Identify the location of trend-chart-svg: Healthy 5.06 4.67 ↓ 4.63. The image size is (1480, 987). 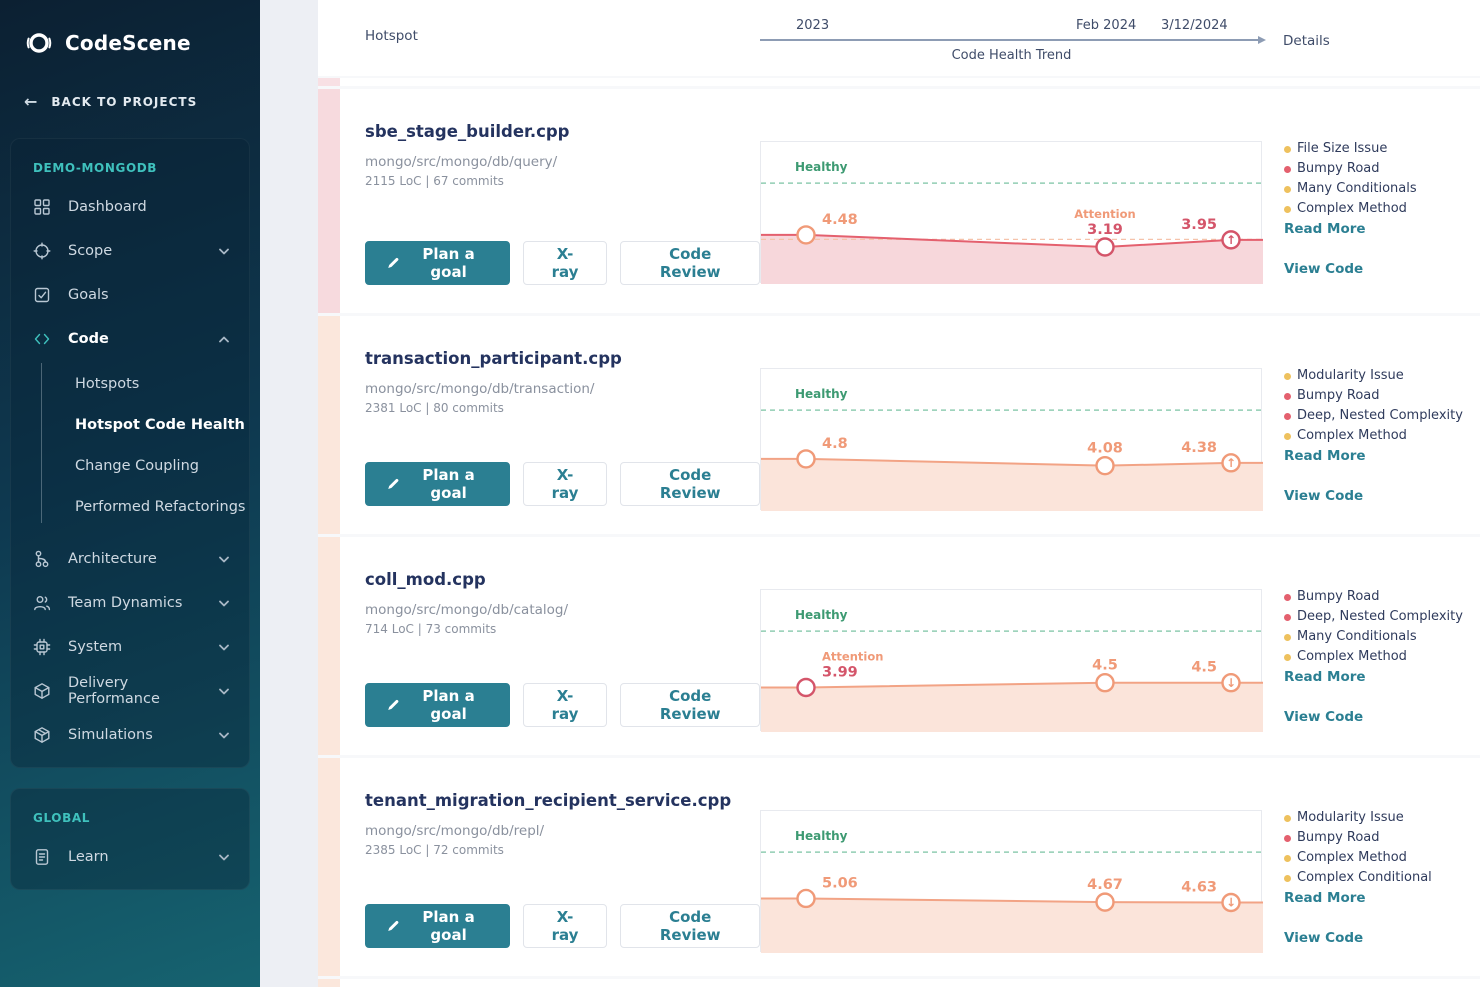
(1012, 891).